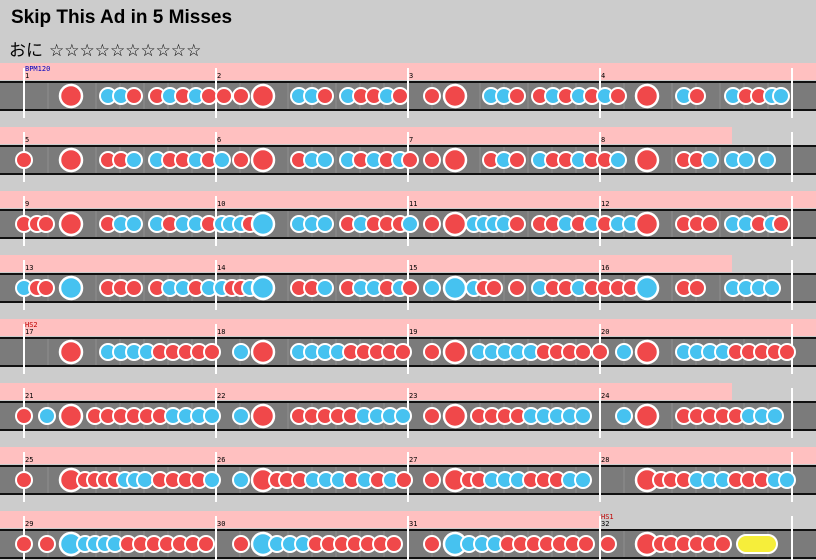 Image resolution: width=816 pixels, height=560 pixels. I want to click on measure-number: 19, so click(413, 332).